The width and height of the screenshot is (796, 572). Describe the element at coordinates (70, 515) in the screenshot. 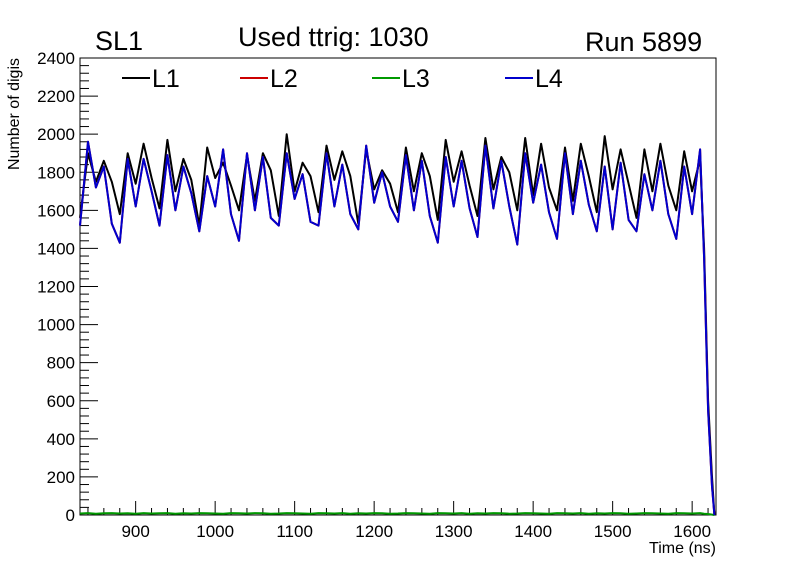

I see `y-tick-label: 0` at that location.